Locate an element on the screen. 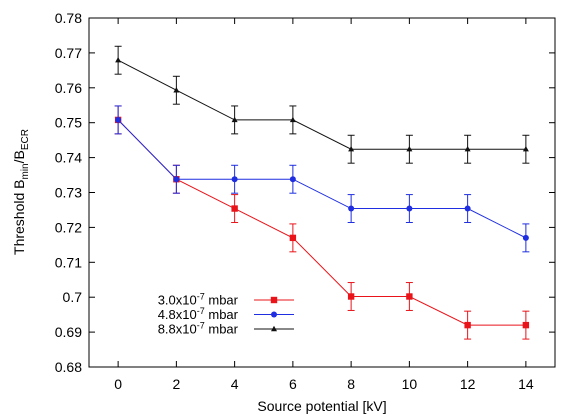  y-tick-label: 0.69 is located at coordinates (68, 332).